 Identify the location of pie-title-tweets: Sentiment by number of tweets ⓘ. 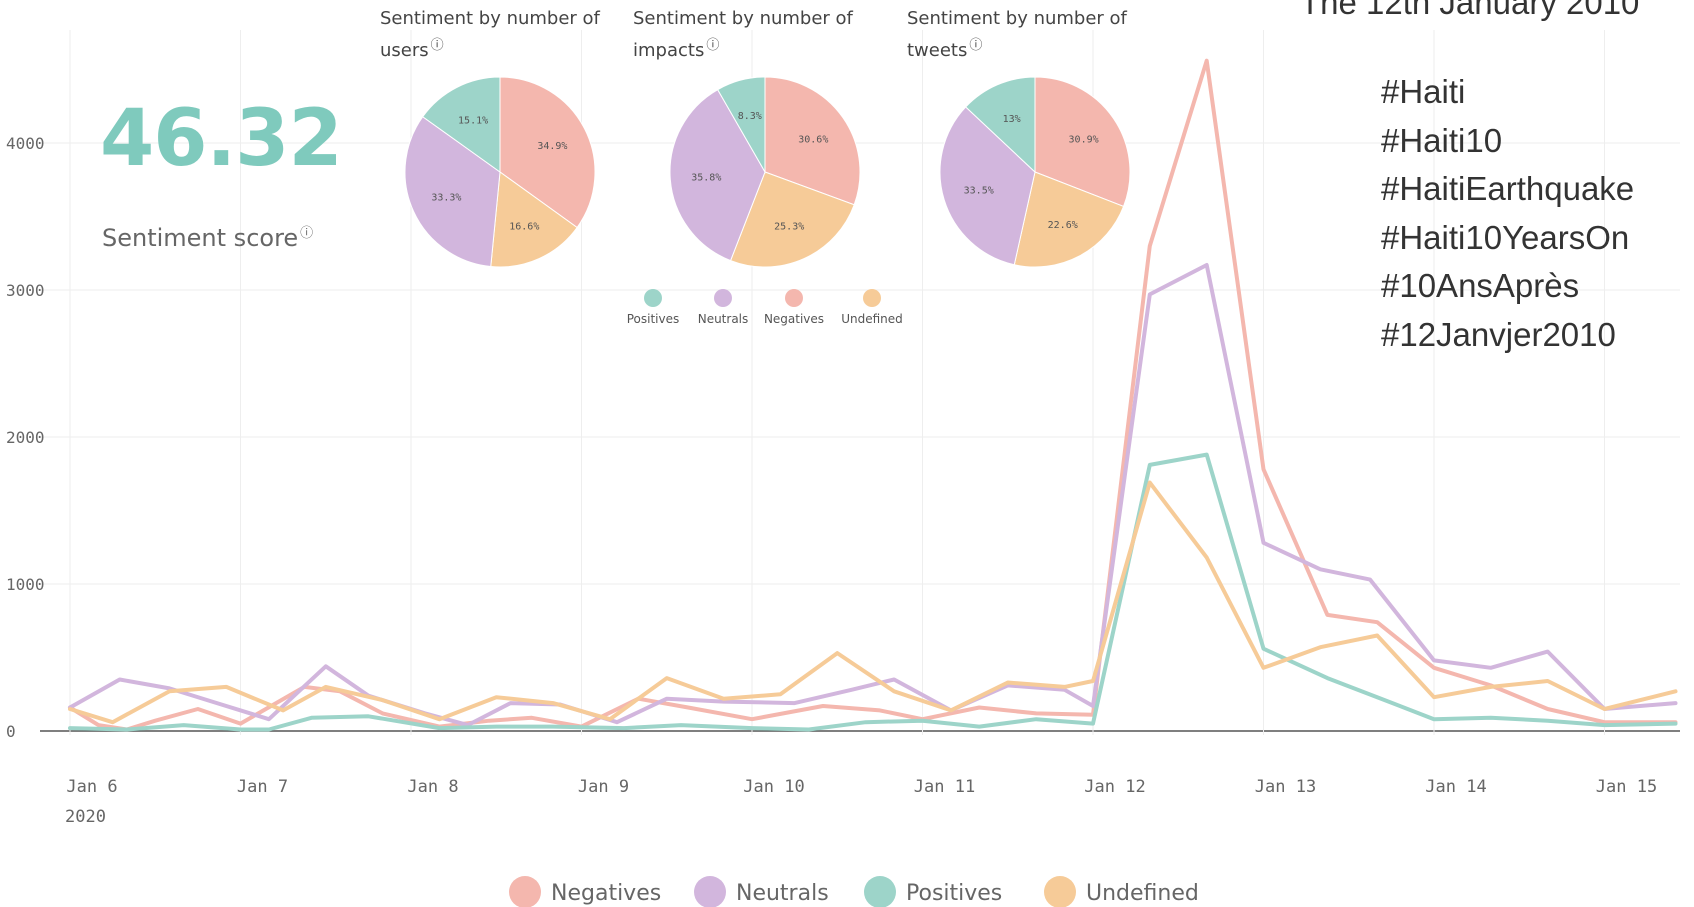
(1032, 34).